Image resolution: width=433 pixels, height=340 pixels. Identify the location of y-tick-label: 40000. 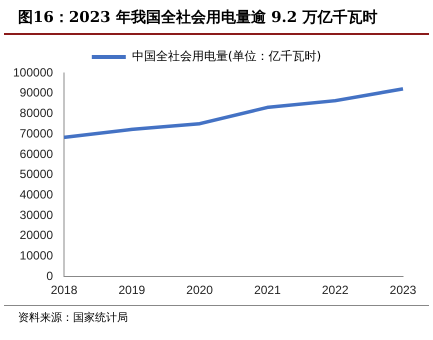
(37, 194).